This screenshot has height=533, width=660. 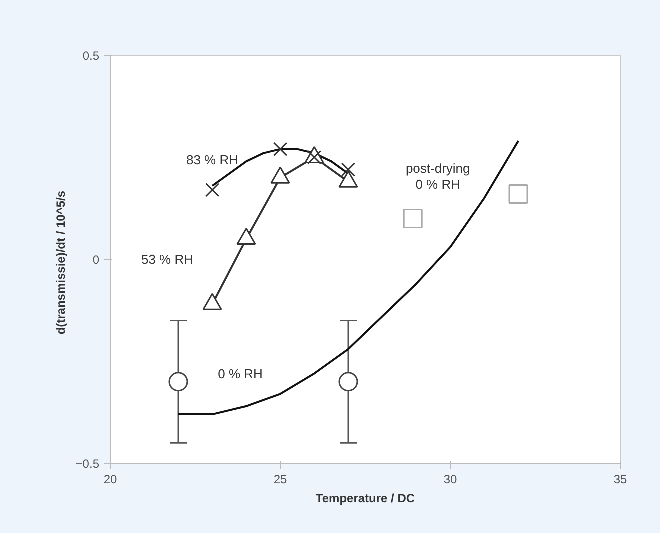 What do you see at coordinates (451, 479) in the screenshot?
I see `x-tick-label: 30` at bounding box center [451, 479].